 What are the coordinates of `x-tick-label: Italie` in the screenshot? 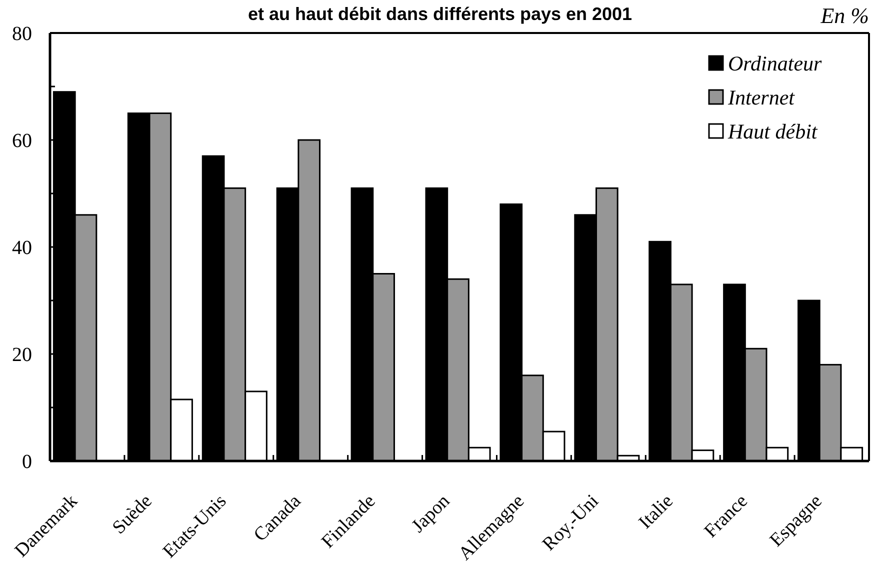 It's located at (656, 512).